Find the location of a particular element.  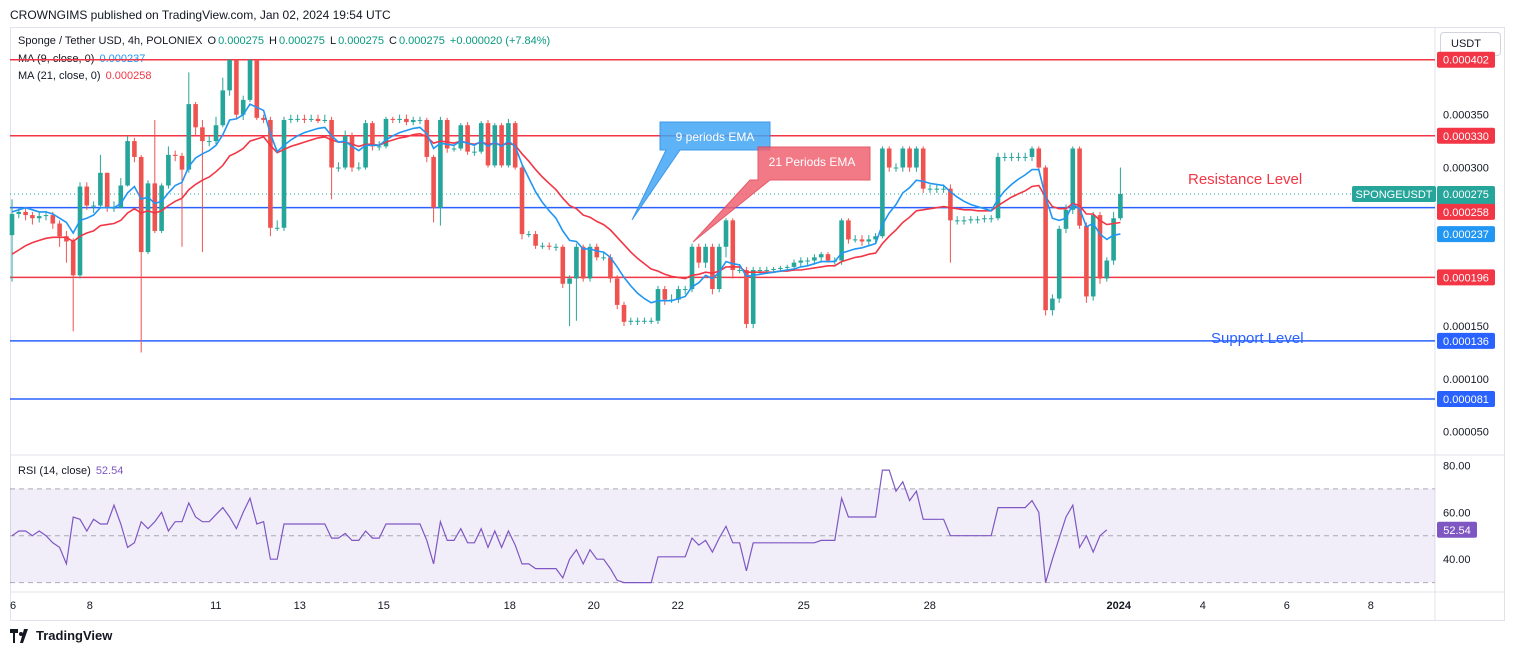

brand-name: TradingView is located at coordinates (74, 635).